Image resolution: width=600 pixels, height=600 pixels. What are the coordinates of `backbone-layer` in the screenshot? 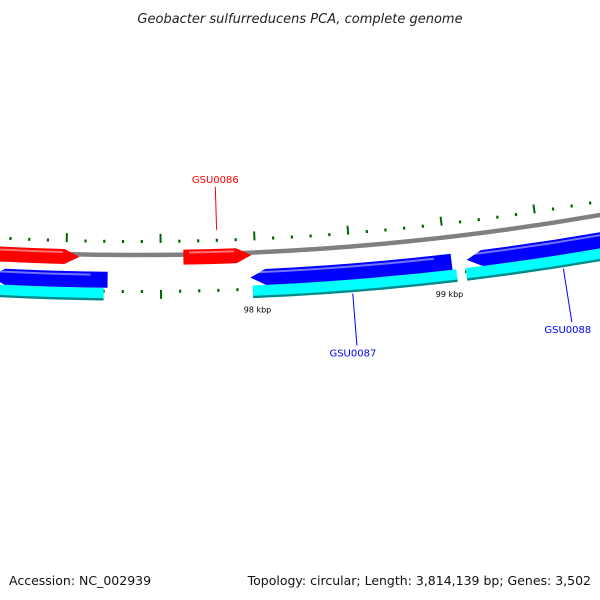 It's located at (300, 235).